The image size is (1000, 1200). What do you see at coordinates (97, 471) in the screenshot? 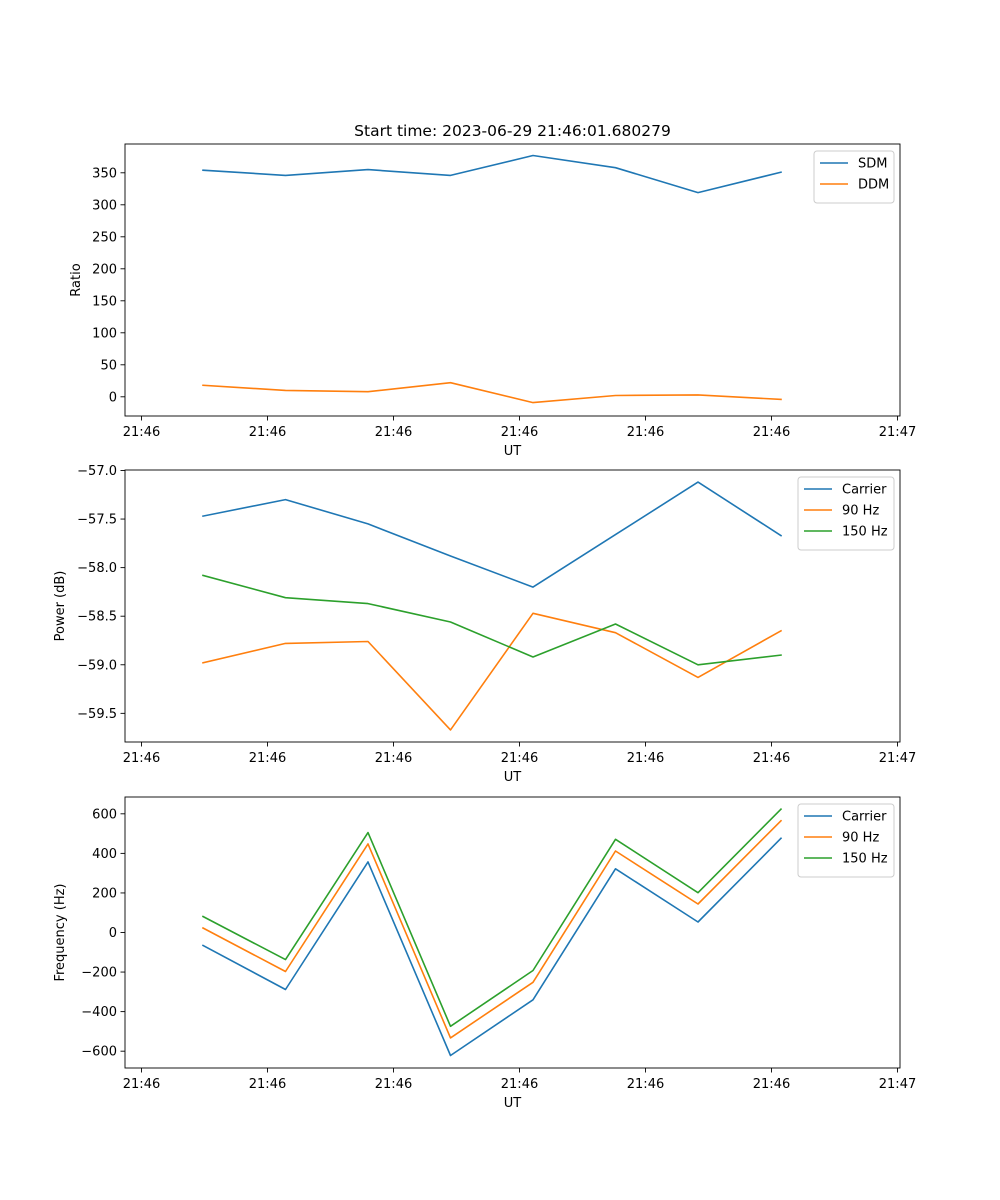
I see `y-tick-label: −57.0` at bounding box center [97, 471].